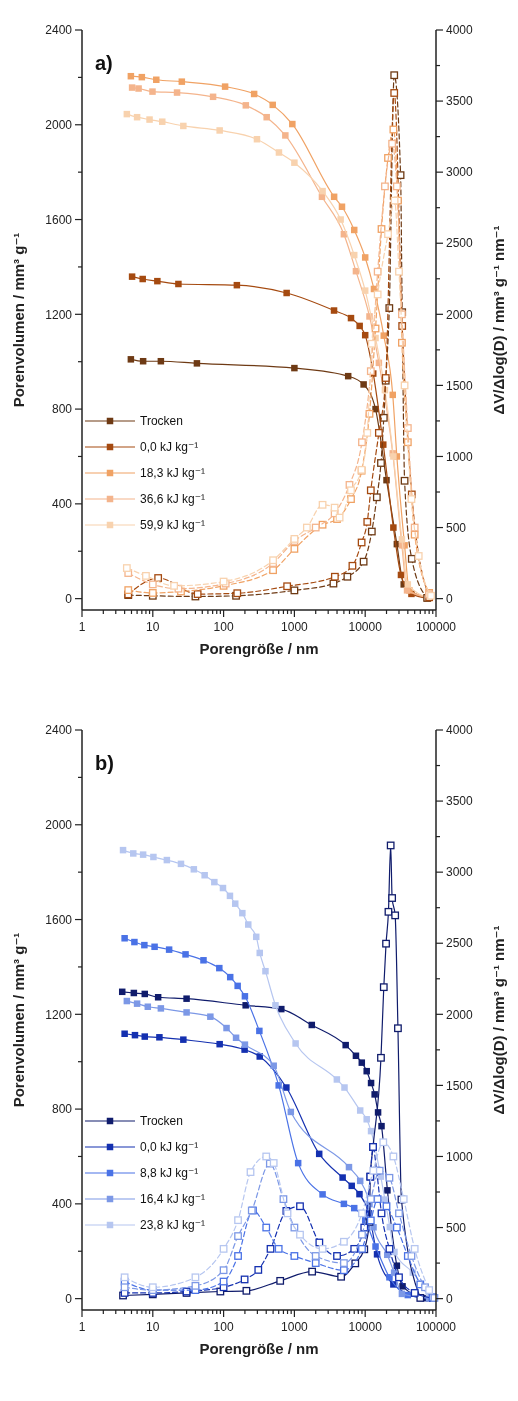 This screenshot has height=1401, width=518. Describe the element at coordinates (104, 63) in the screenshot. I see `annotation: a)` at that location.